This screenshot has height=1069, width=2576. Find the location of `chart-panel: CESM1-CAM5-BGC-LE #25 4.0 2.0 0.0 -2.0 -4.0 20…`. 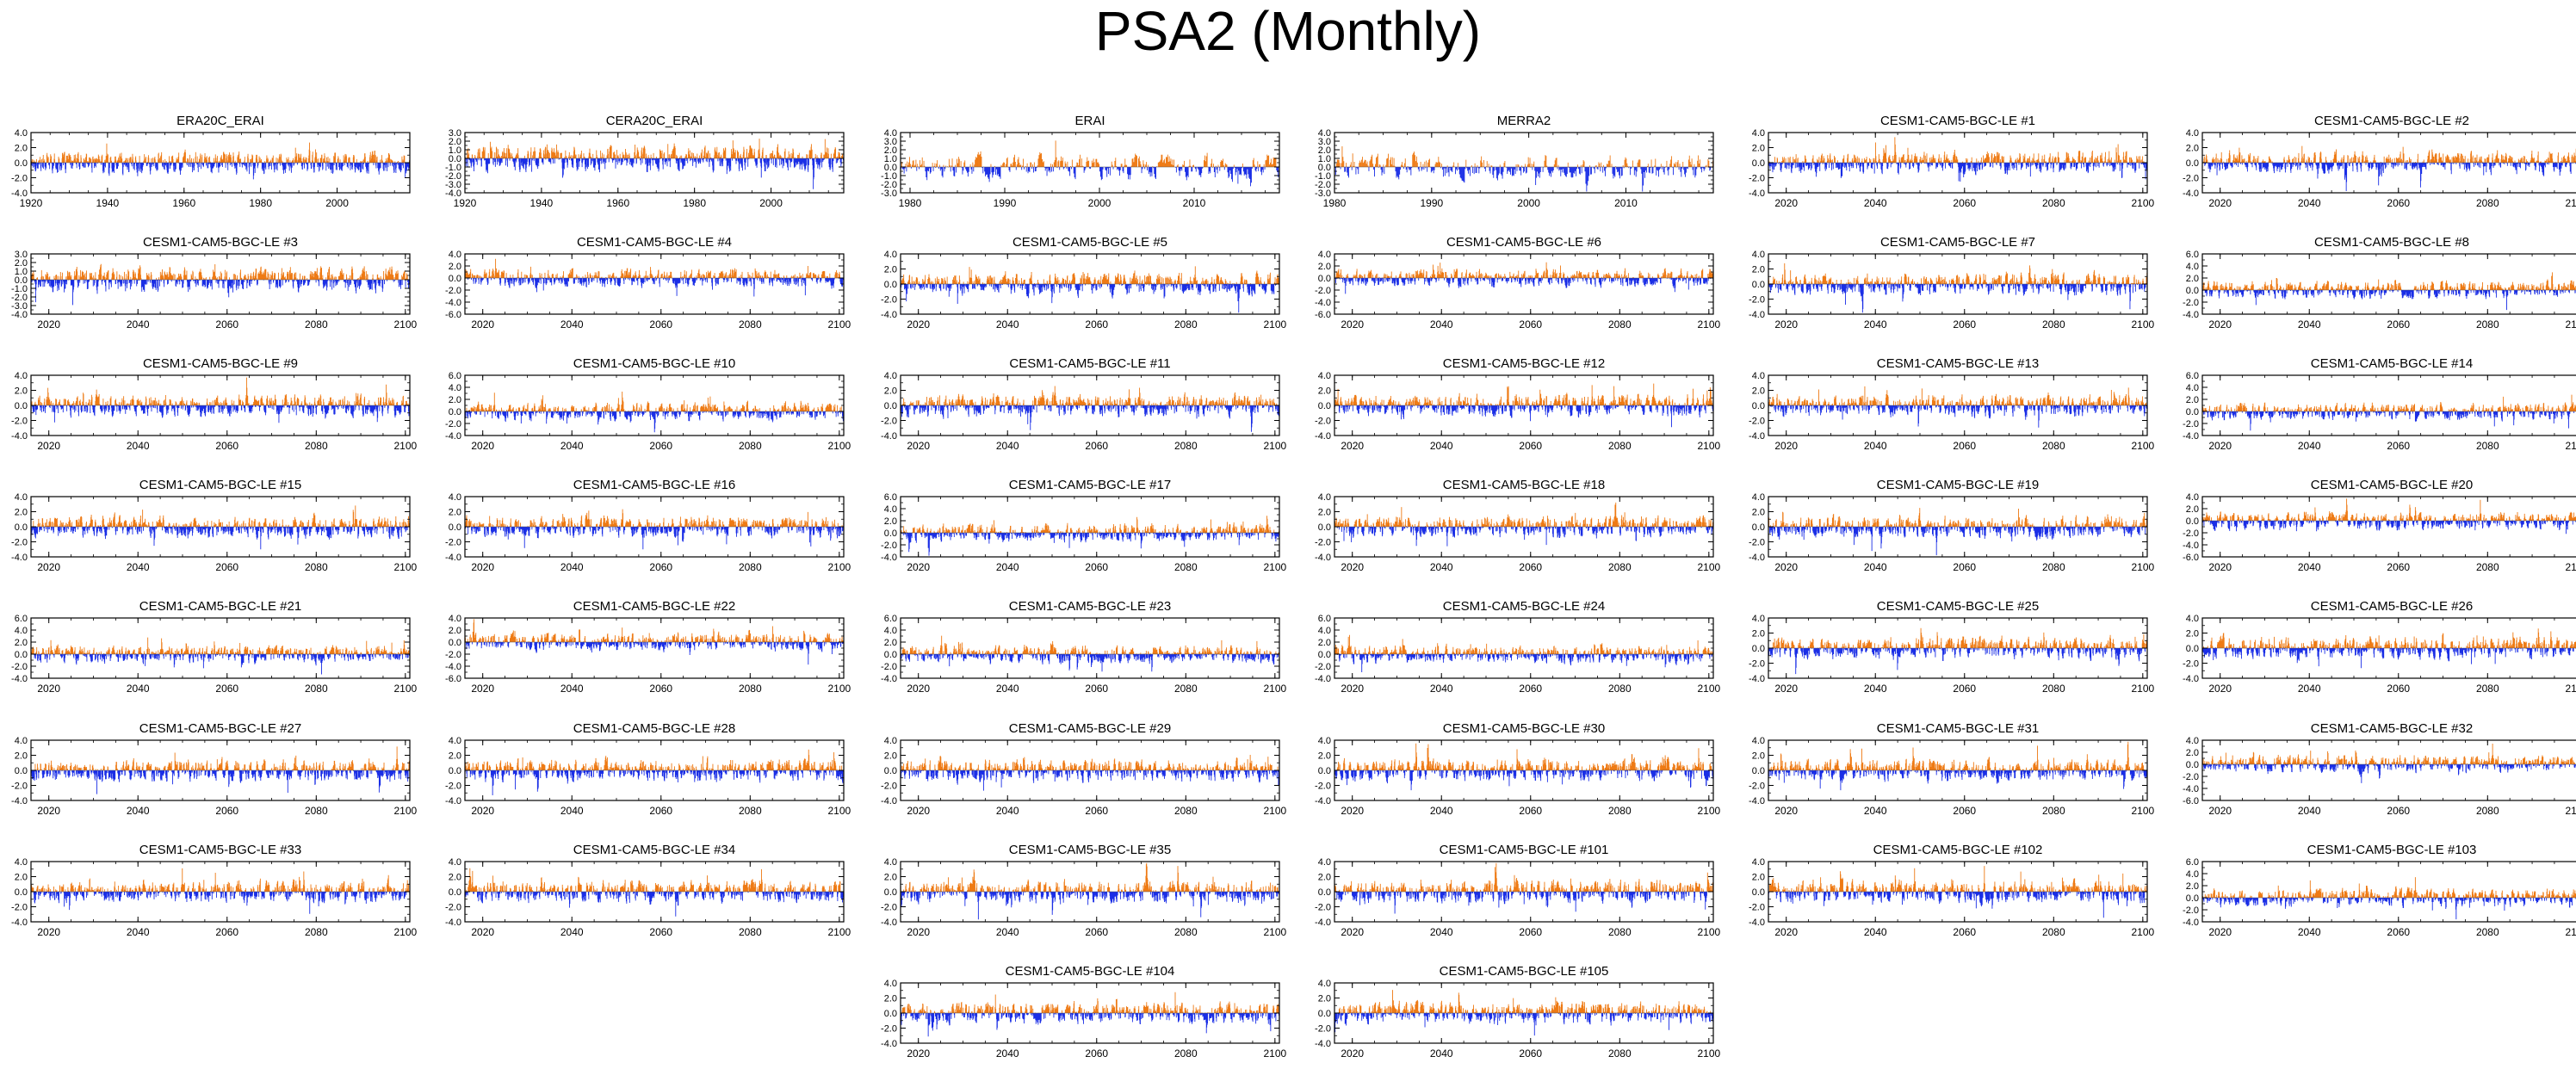

chart-panel: CESM1-CAM5-BGC-LE #25 4.0 2.0 0.0 -2.0 -4.0 20… is located at coordinates (1952, 647).